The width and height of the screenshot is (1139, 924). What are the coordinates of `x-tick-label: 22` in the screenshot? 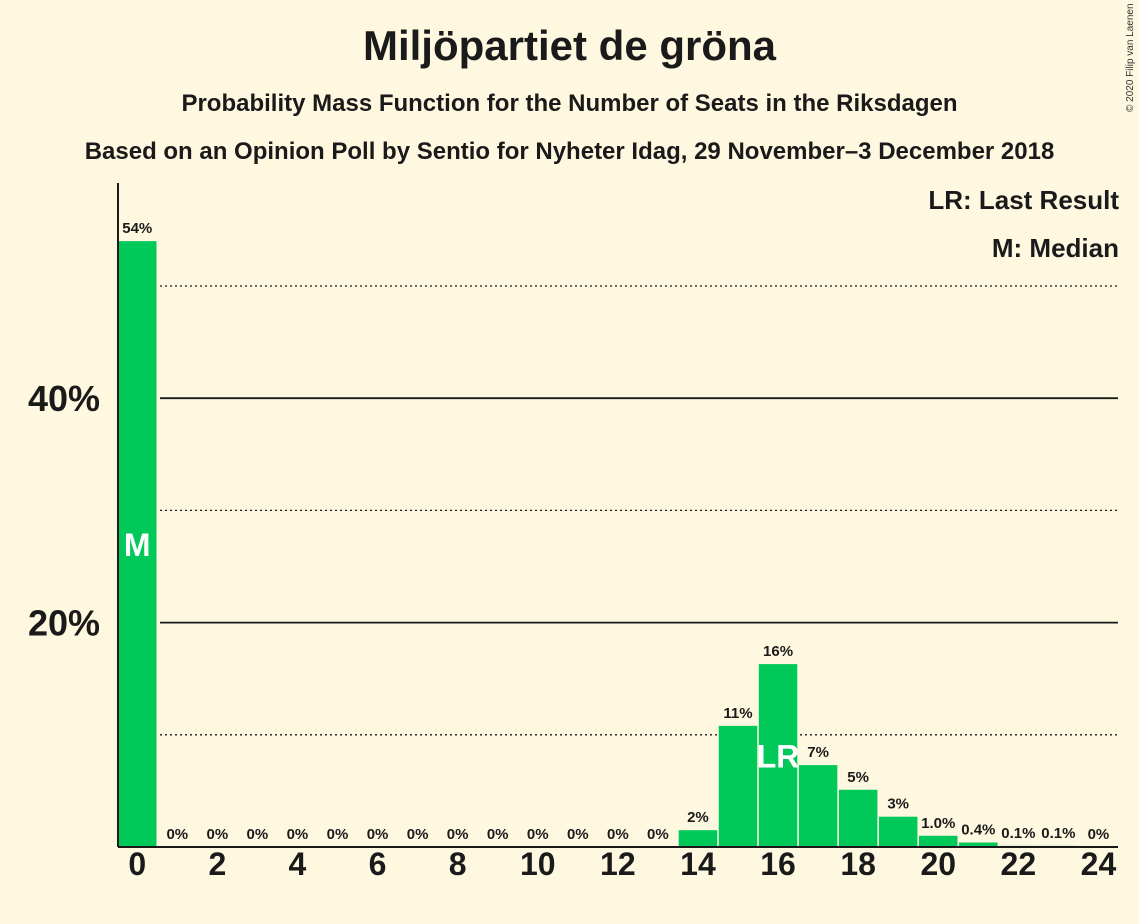 It's located at (1019, 864).